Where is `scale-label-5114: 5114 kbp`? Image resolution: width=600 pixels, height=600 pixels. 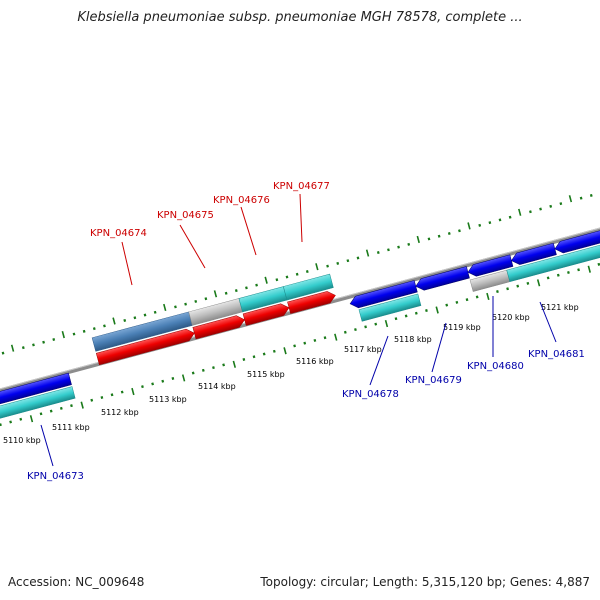
scale-label-5114: 5114 kbp is located at coordinates (217, 386).